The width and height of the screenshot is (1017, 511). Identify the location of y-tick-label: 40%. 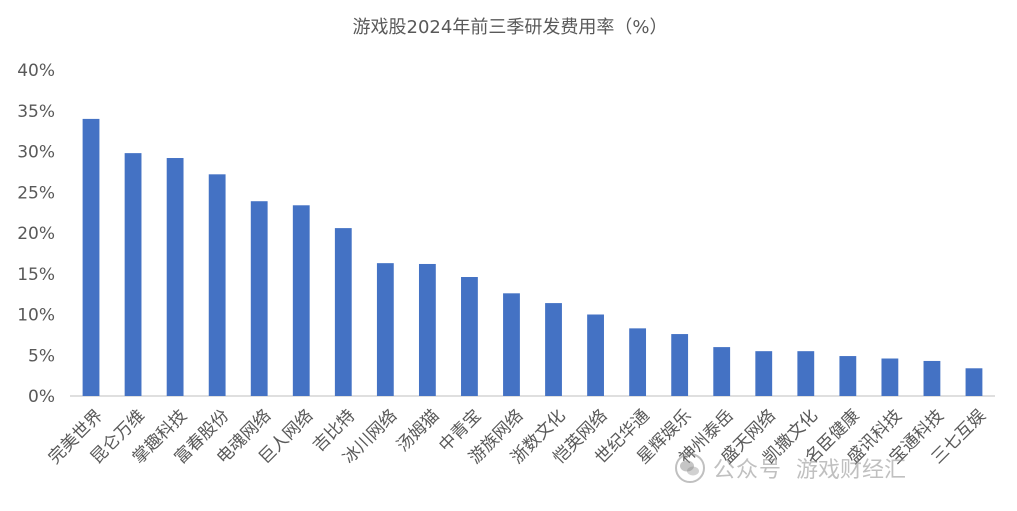
(36, 71).